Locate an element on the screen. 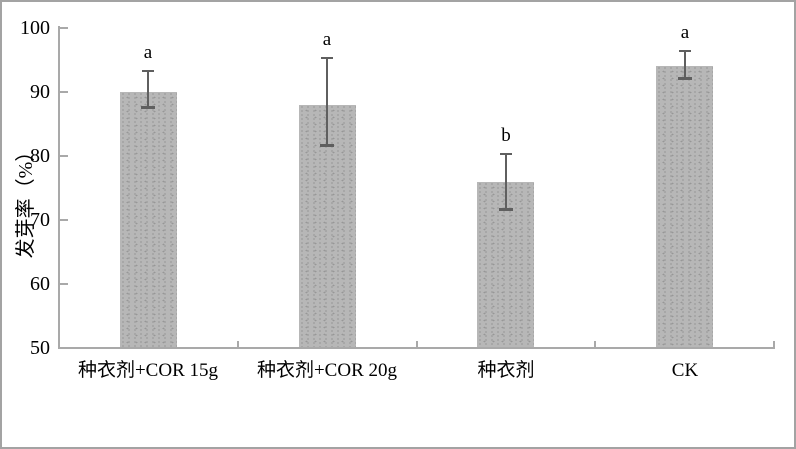  x-axis-category-label: CK is located at coordinates (685, 370).